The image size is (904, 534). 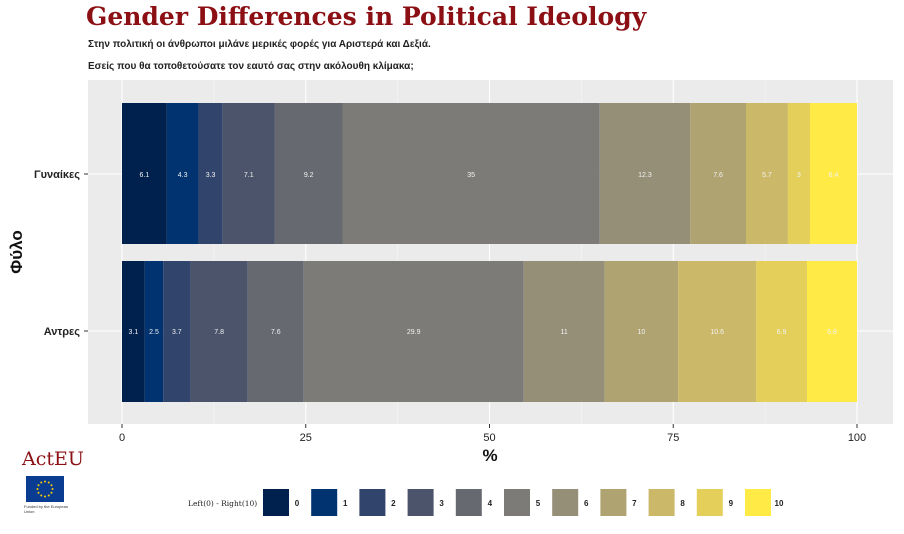 What do you see at coordinates (16, 251) in the screenshot?
I see `y-axis-title: Φύλο` at bounding box center [16, 251].